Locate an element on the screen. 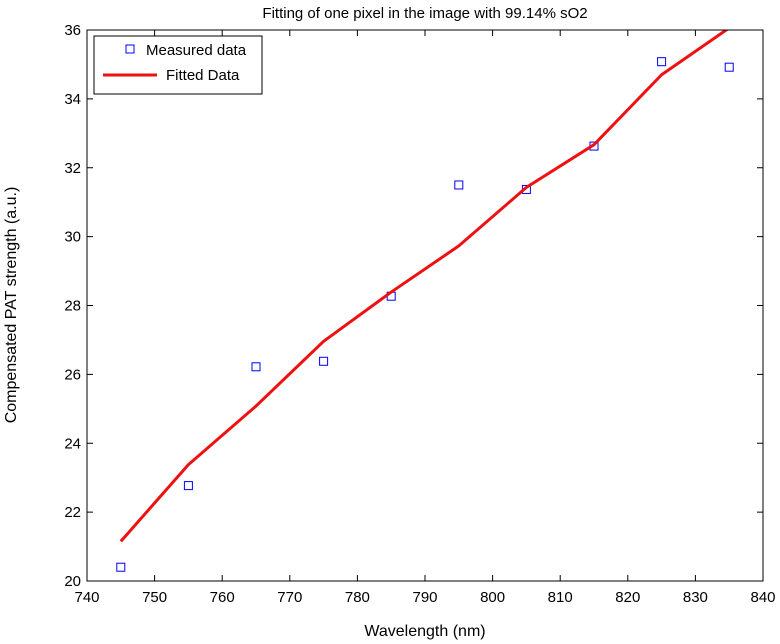  legend-box is located at coordinates (178, 65).